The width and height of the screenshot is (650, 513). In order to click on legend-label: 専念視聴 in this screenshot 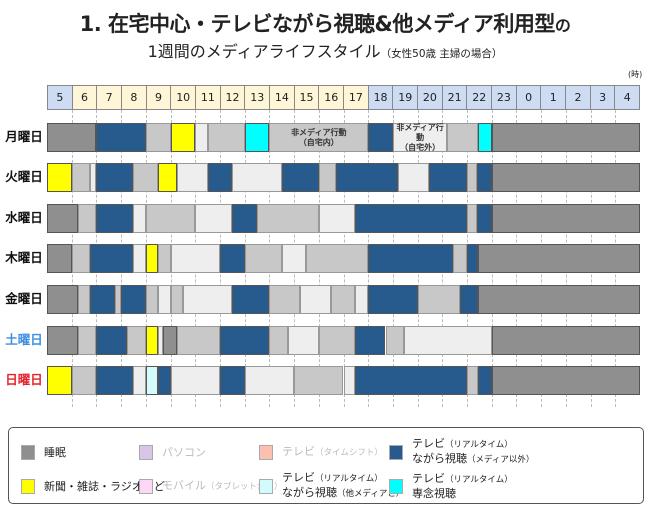, I will do `click(434, 493)`.